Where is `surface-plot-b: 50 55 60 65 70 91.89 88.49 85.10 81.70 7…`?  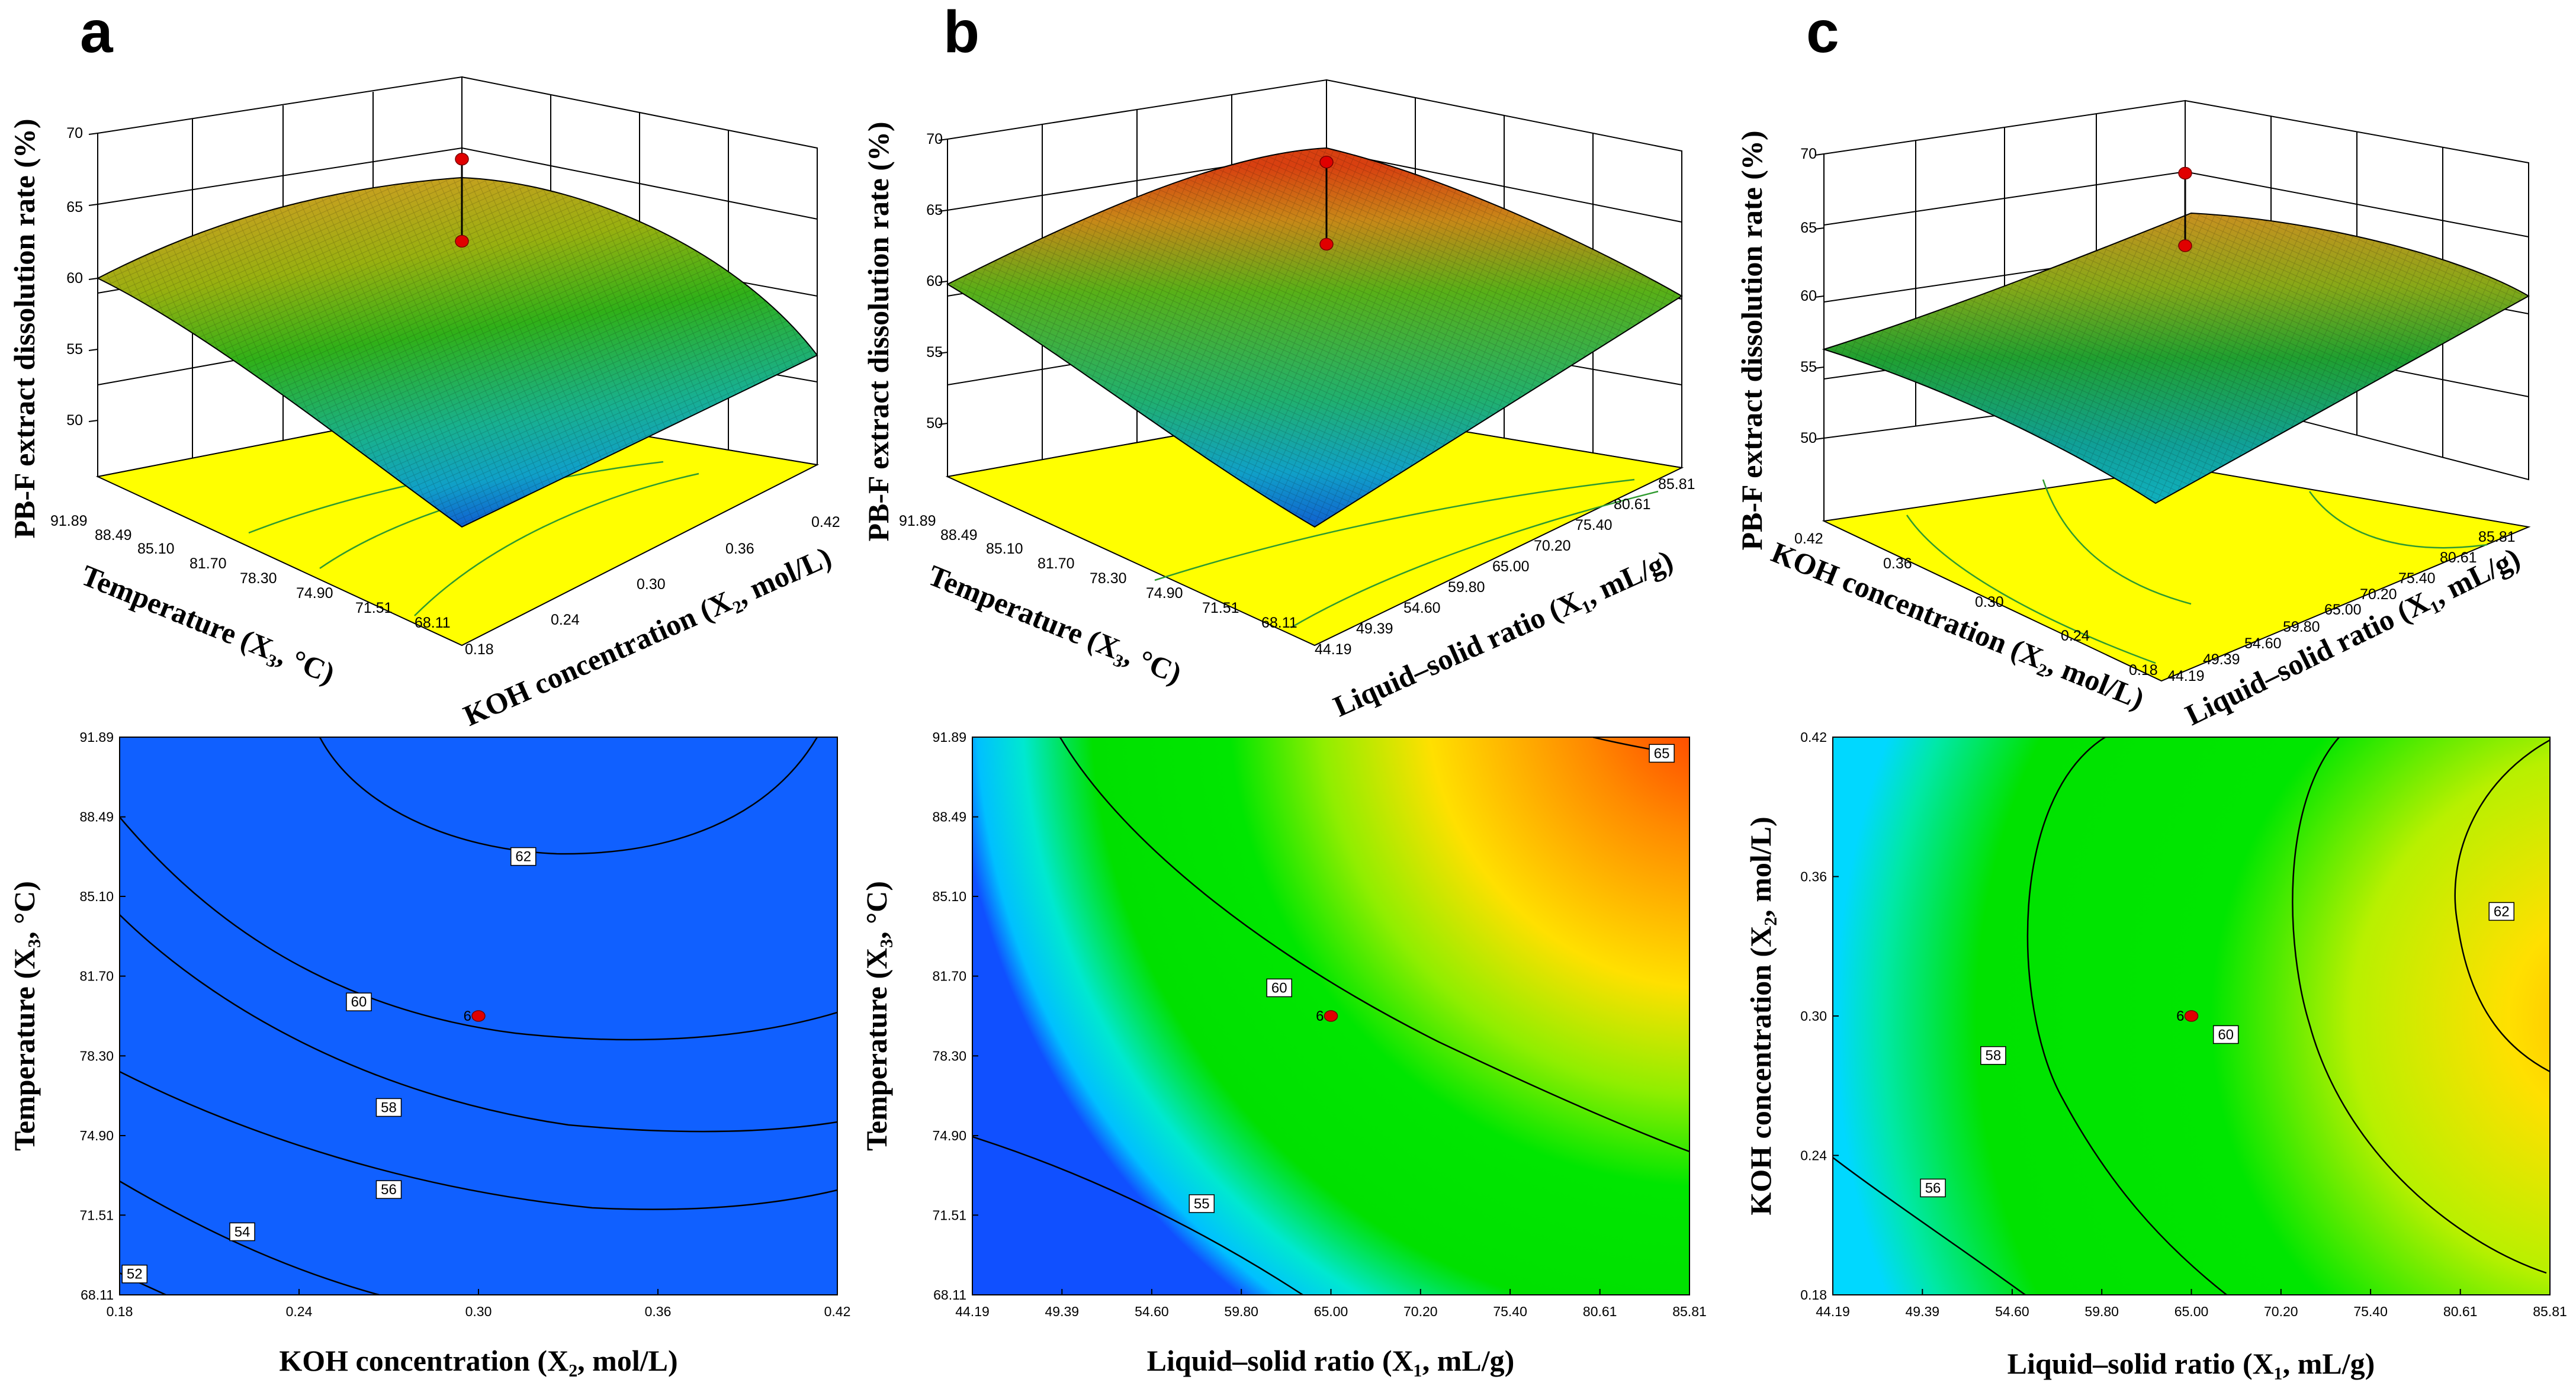
surface-plot-b: 50 55 60 65 70 91.89 88.49 85.10 81.70 7… is located at coordinates (1278, 401).